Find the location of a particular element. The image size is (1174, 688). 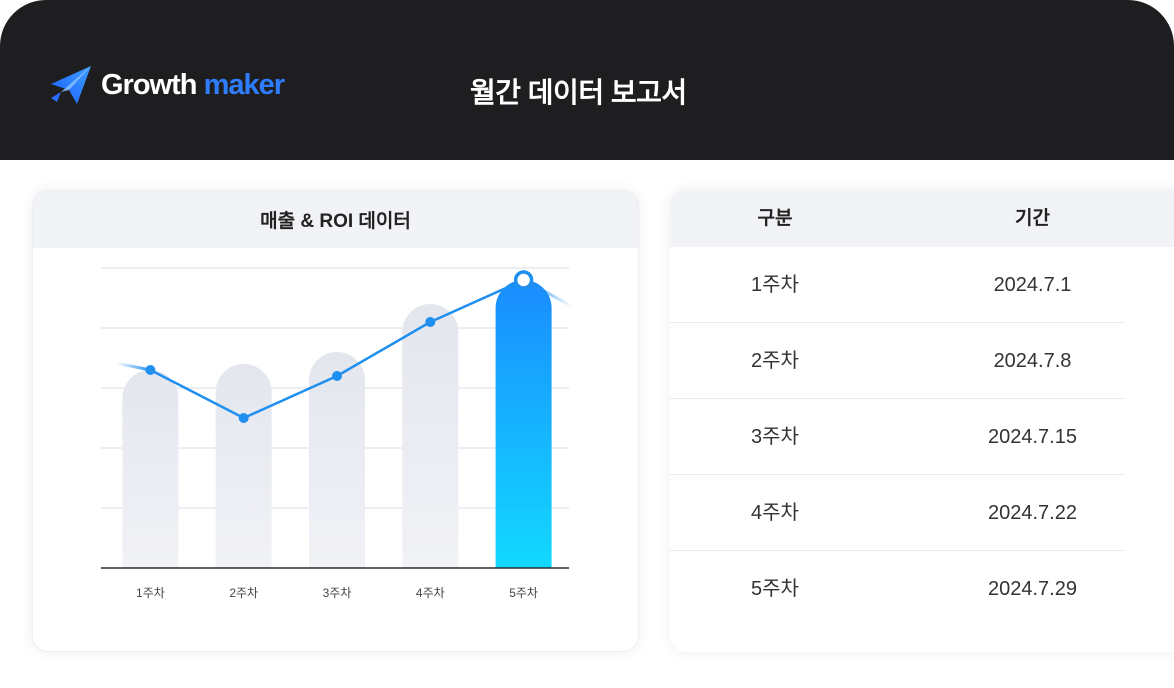

x-tick-label: 3주차 is located at coordinates (337, 593).